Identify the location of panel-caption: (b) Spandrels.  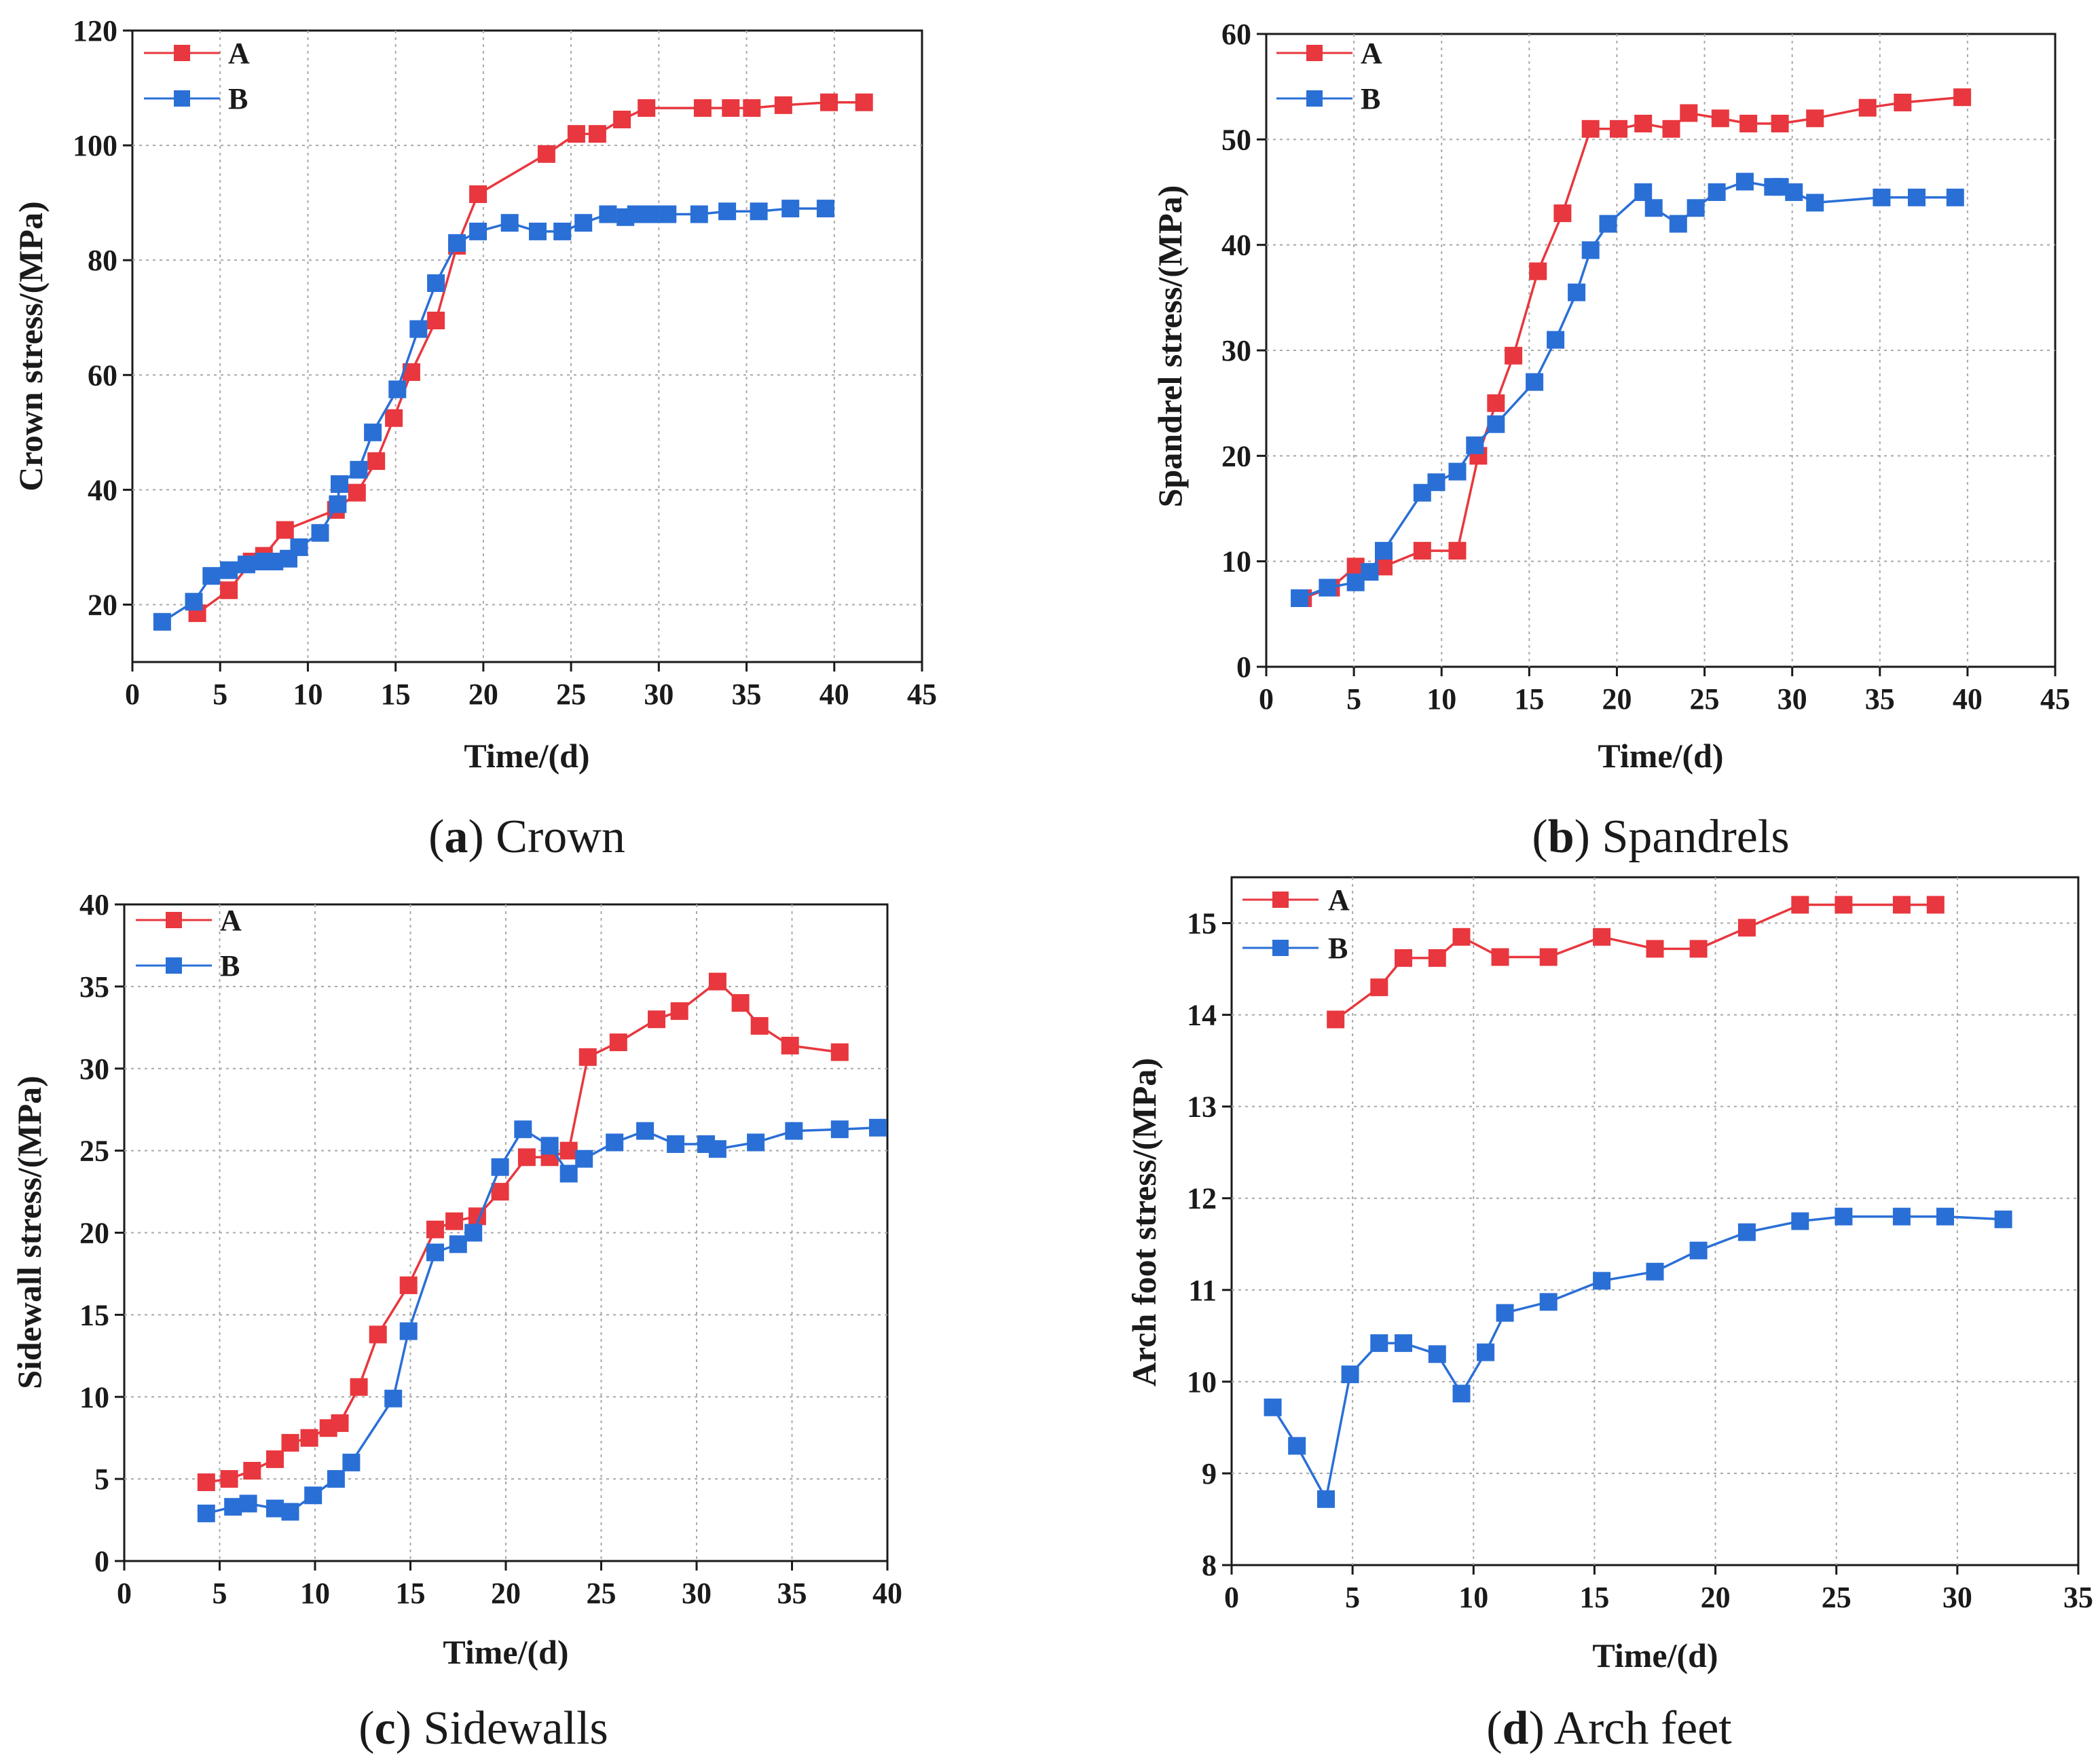
(1661, 837).